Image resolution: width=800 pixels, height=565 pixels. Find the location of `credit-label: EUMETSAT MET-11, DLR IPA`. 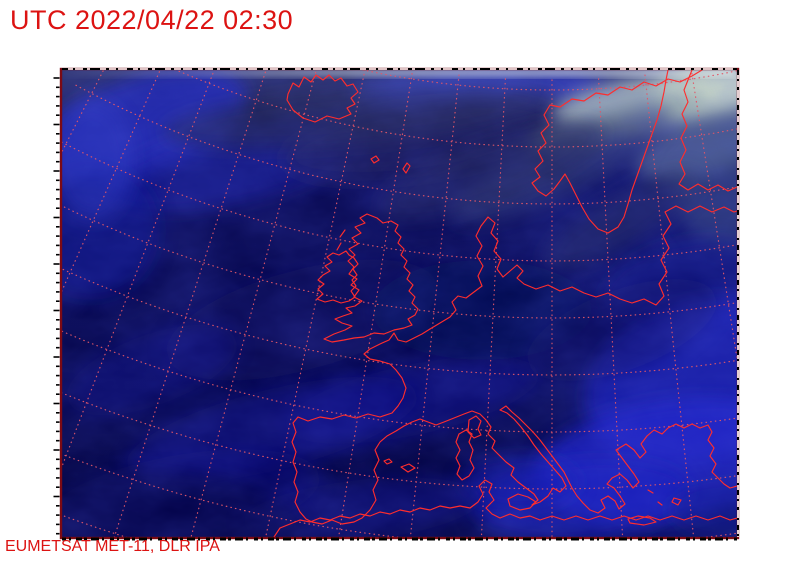

credit-label: EUMETSAT MET-11, DLR IPA is located at coordinates (112, 546).